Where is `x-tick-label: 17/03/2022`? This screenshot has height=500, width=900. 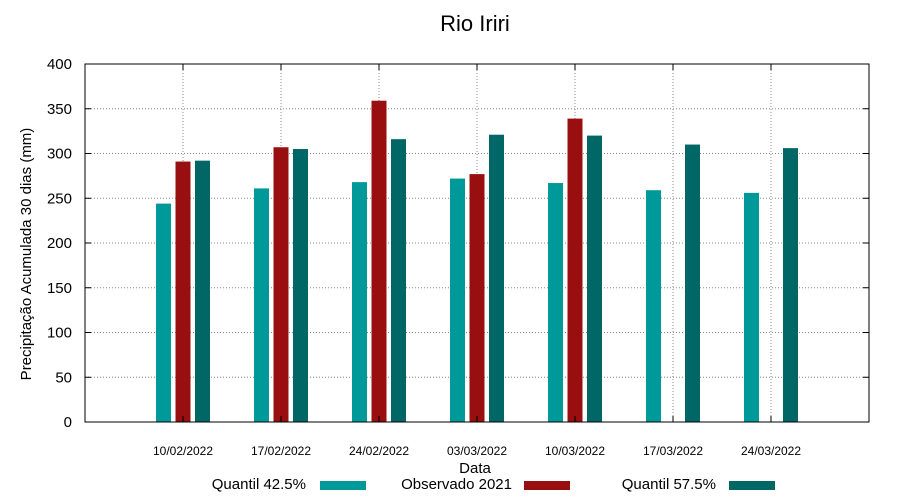 x-tick-label: 17/03/2022 is located at coordinates (673, 451).